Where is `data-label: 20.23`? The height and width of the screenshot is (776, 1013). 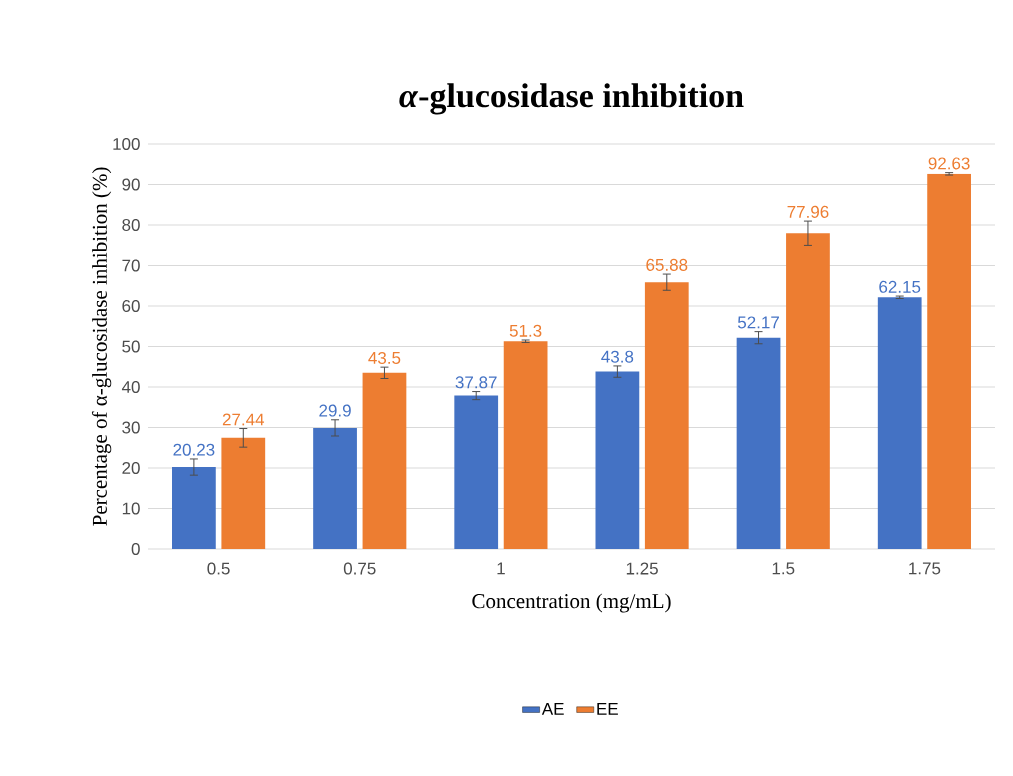 data-label: 20.23 is located at coordinates (194, 449).